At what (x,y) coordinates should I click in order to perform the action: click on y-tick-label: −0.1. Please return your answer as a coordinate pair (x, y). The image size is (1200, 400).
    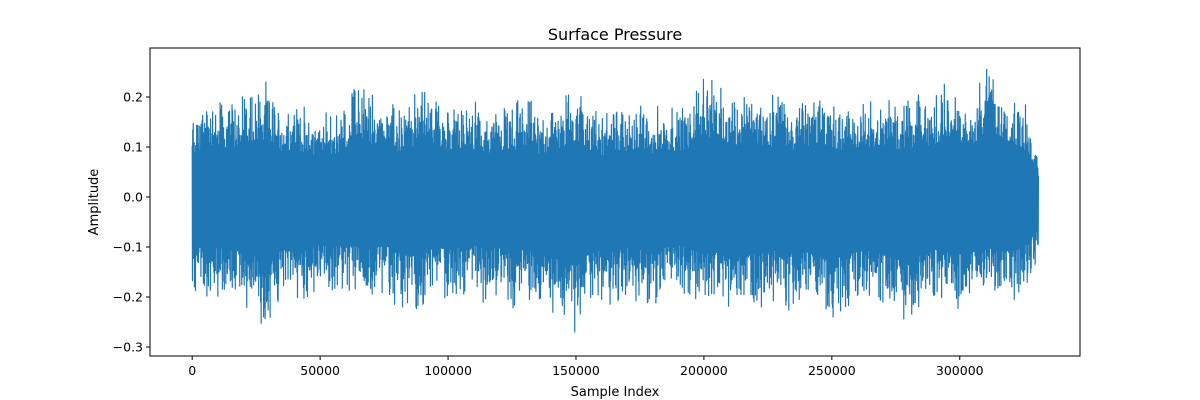
    Looking at the image, I should click on (128, 247).